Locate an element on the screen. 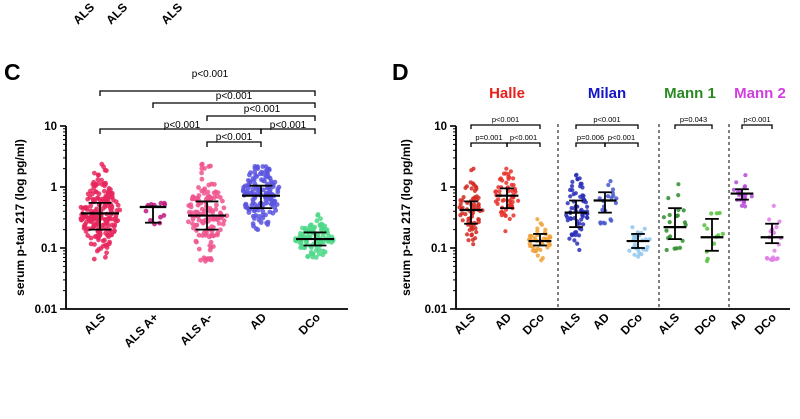  group-d-als is located at coordinates (471, 206).